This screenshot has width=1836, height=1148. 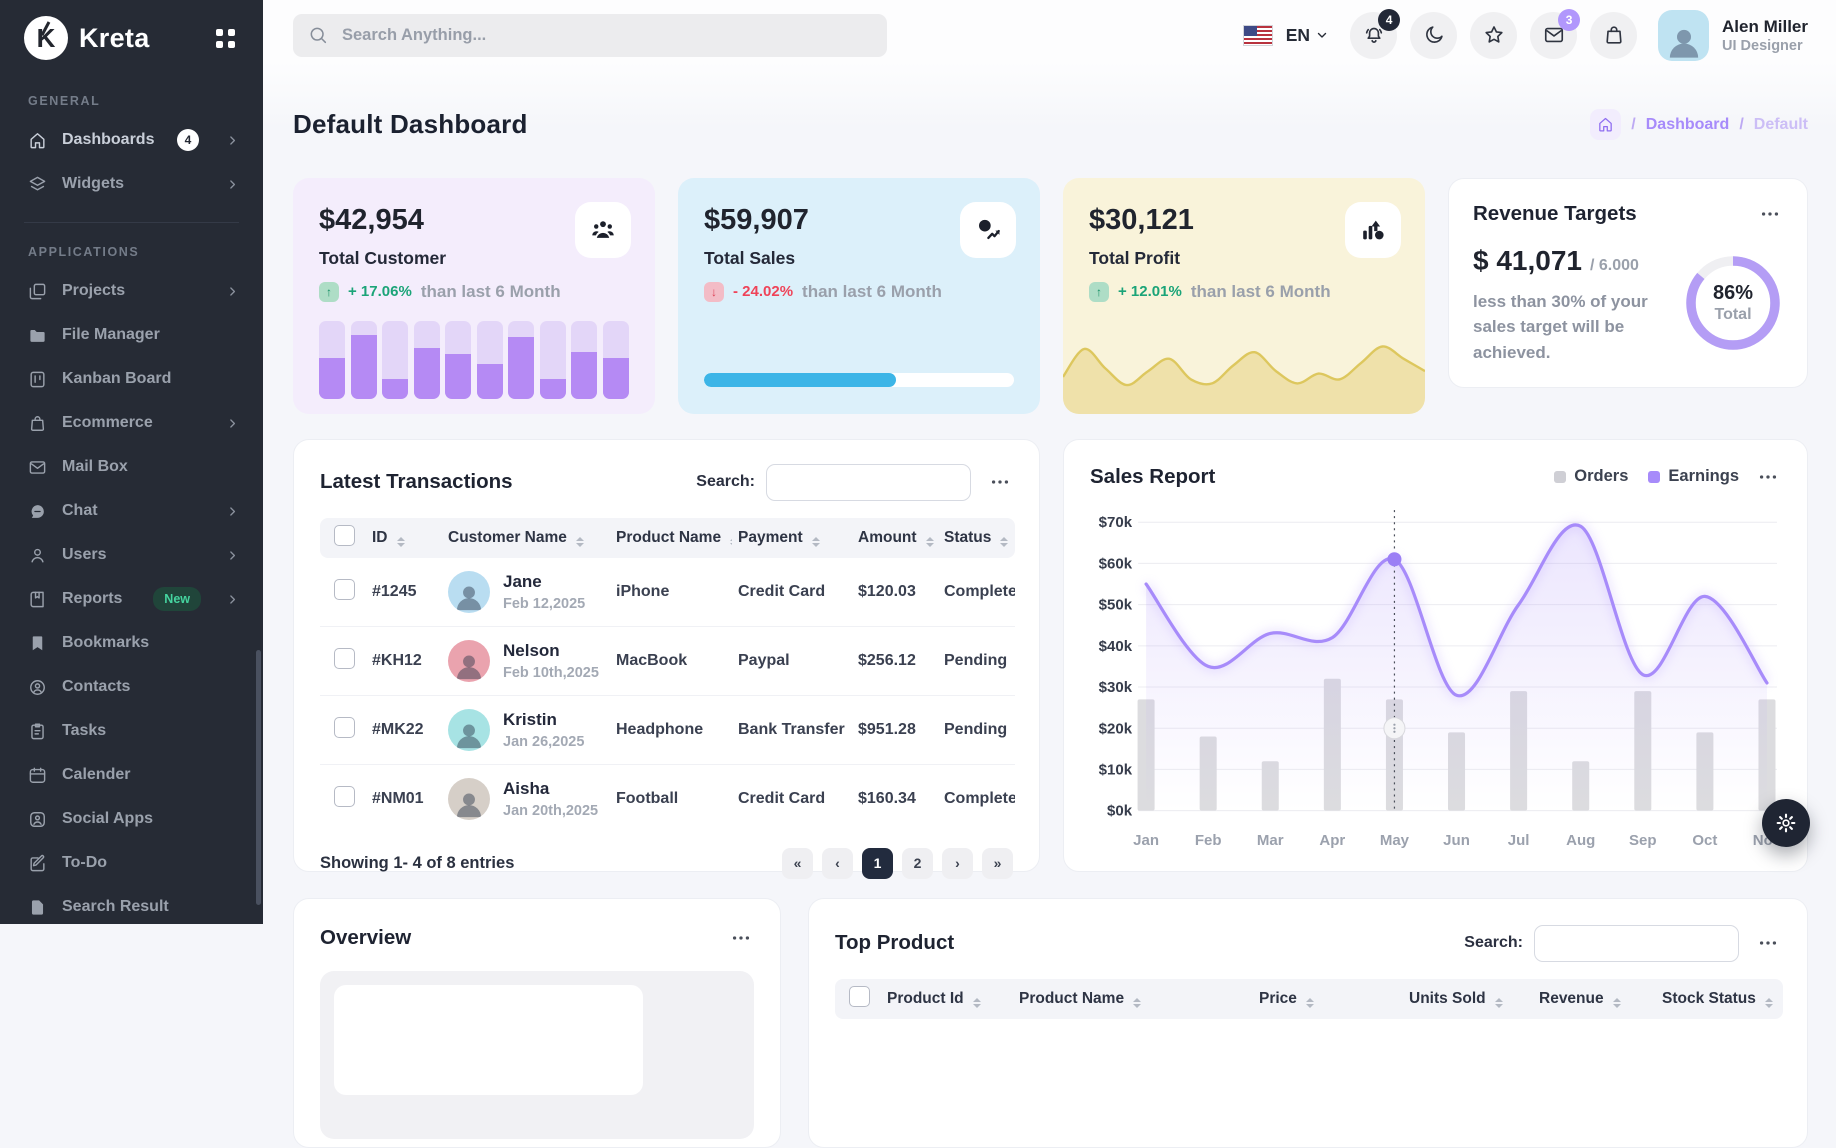 I want to click on sidebar-scrollbar, so click(x=258, y=777).